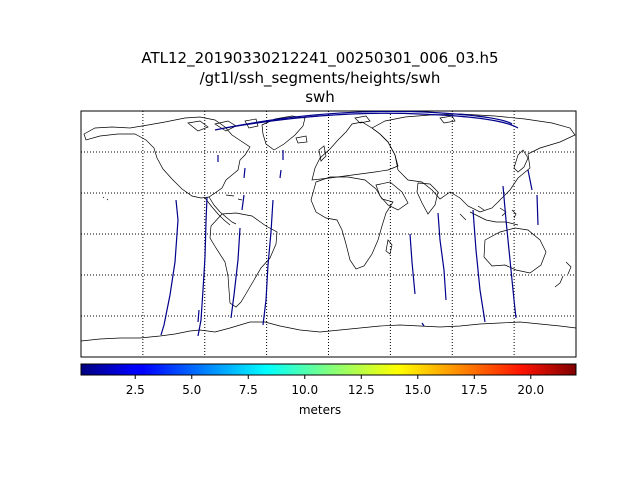  What do you see at coordinates (392, 196) in the screenshot?
I see `coast-arabia` at bounding box center [392, 196].